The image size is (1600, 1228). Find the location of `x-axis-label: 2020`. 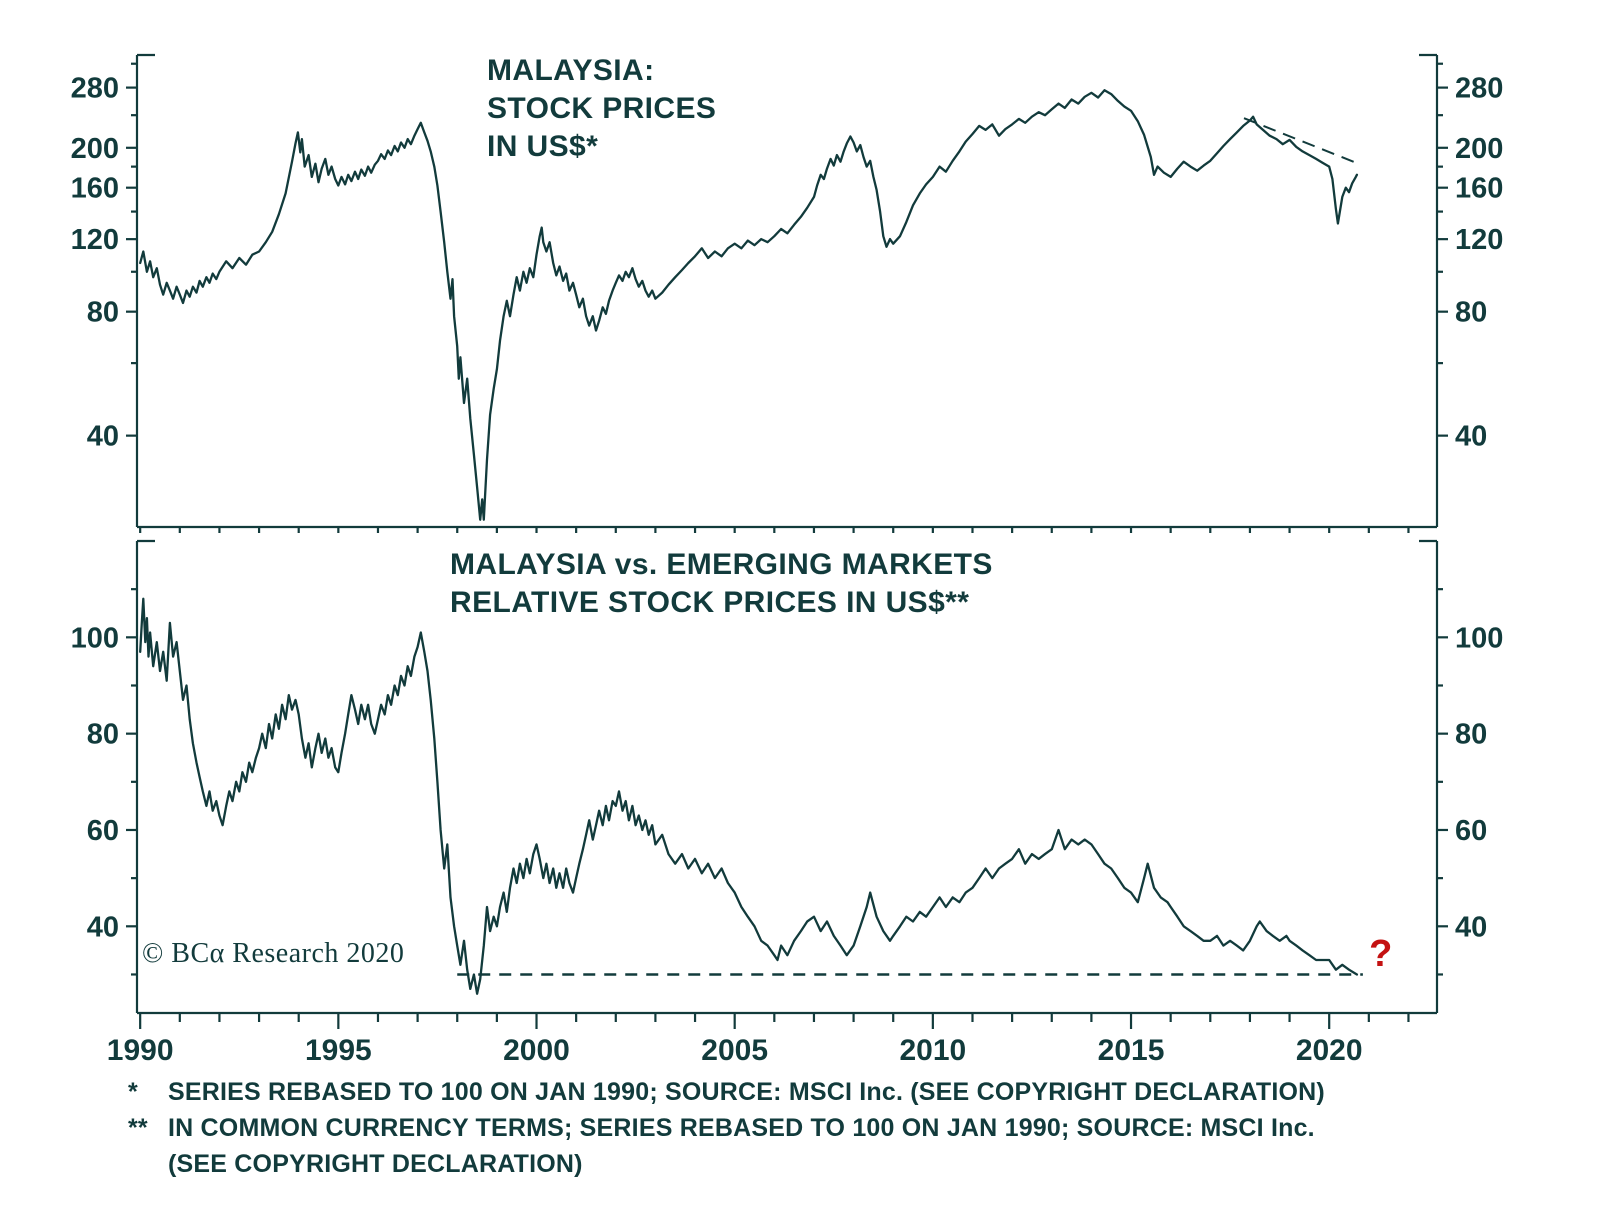

x-axis-label: 2020 is located at coordinates (1329, 1050).